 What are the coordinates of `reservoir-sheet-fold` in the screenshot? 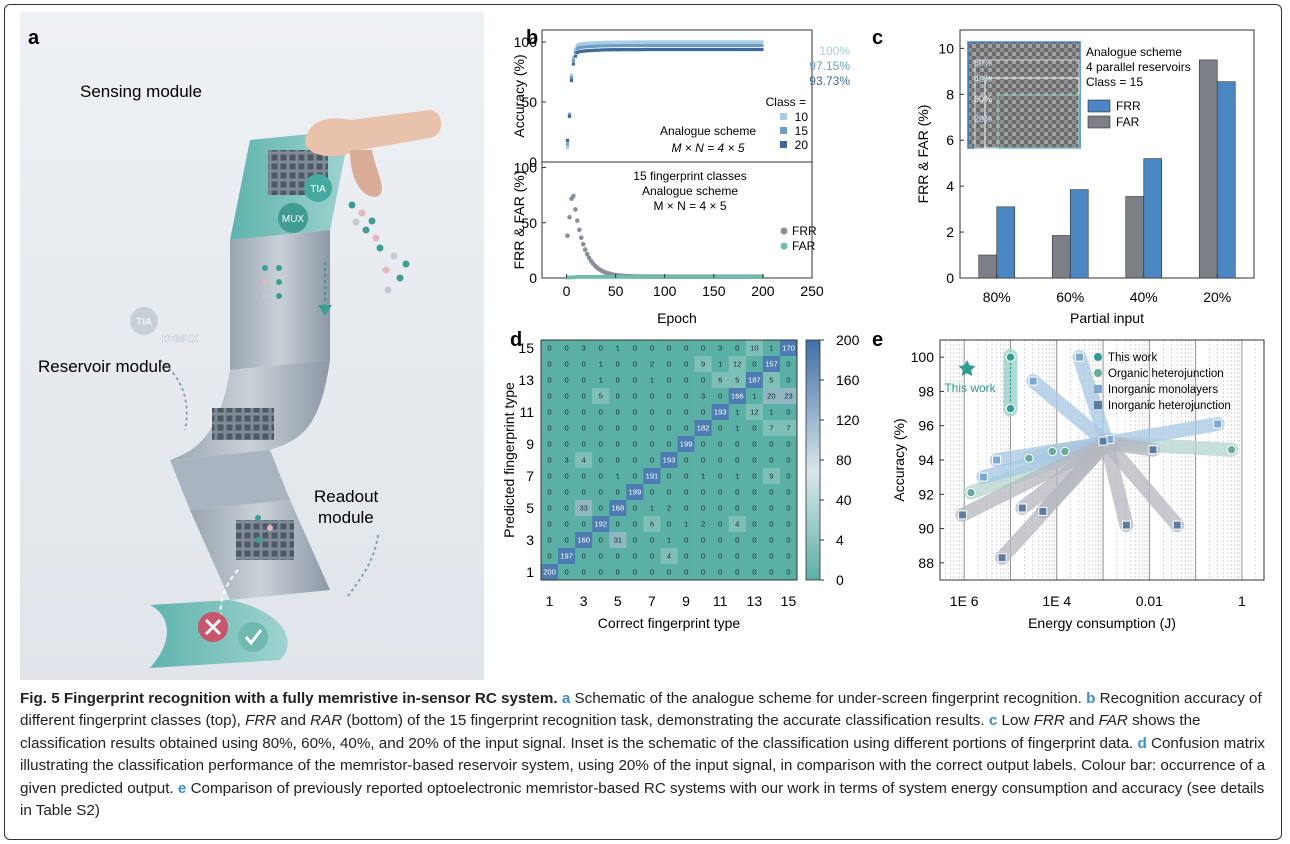 It's located at (230, 480).